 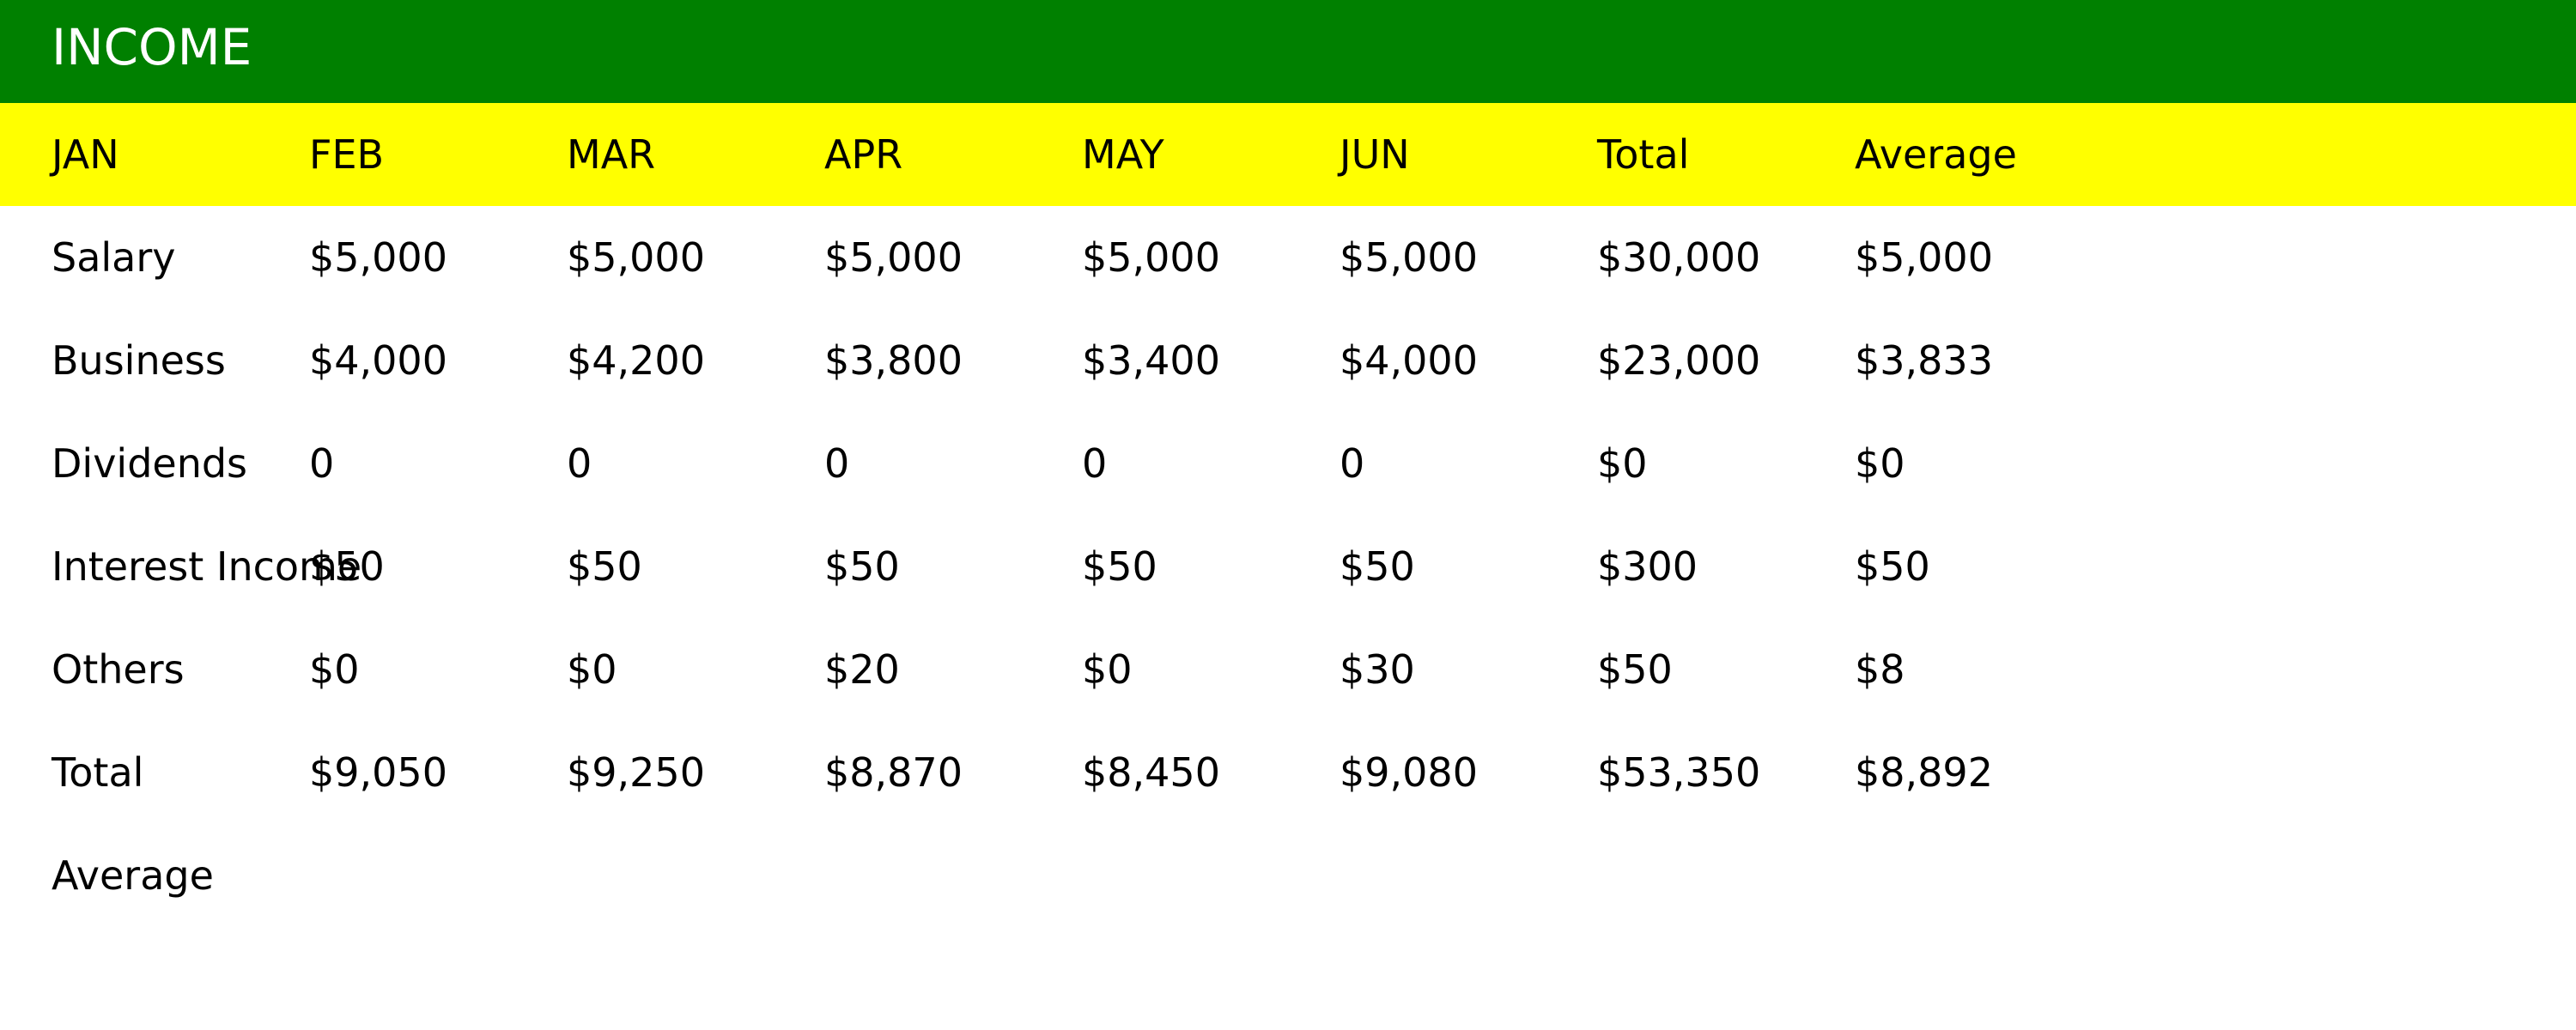 What do you see at coordinates (1924, 360) in the screenshot?
I see `table-cell: $3,833` at bounding box center [1924, 360].